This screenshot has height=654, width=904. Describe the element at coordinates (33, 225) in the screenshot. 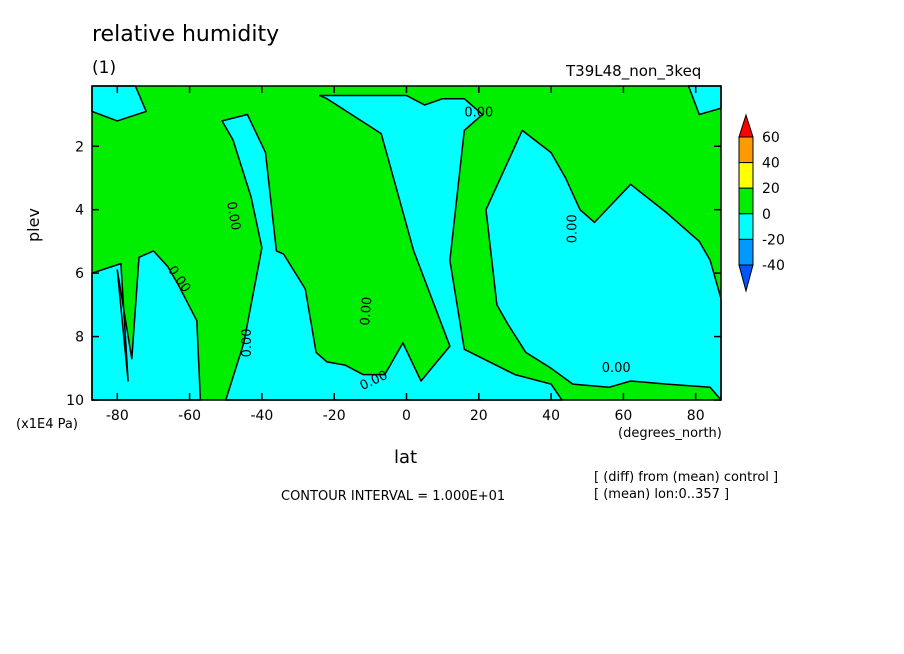

I see `y-axis-label: plev` at that location.